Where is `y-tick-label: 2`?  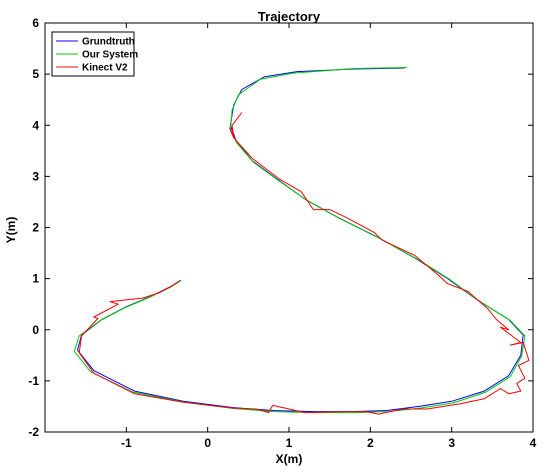 y-tick-label: 2 is located at coordinates (35, 228).